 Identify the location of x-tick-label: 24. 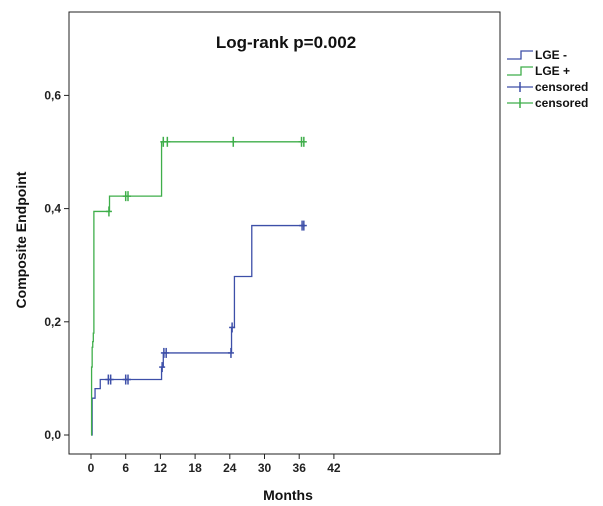
(230, 468).